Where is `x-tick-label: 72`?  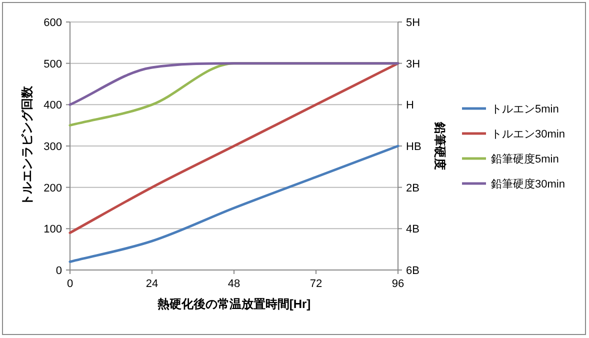 x-tick-label: 72 is located at coordinates (316, 284).